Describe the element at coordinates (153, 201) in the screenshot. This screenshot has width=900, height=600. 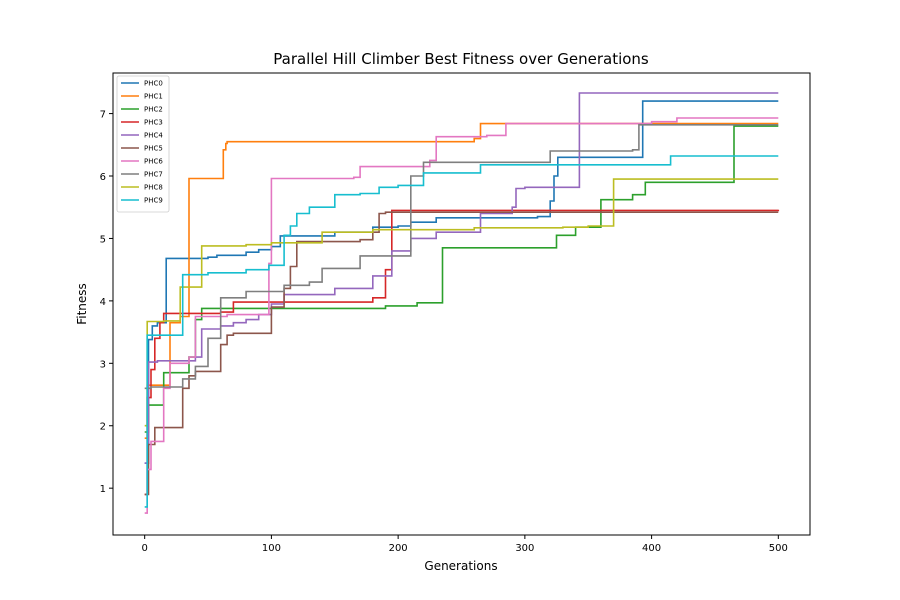
I see `legend-label-phc9: PHC9` at that location.